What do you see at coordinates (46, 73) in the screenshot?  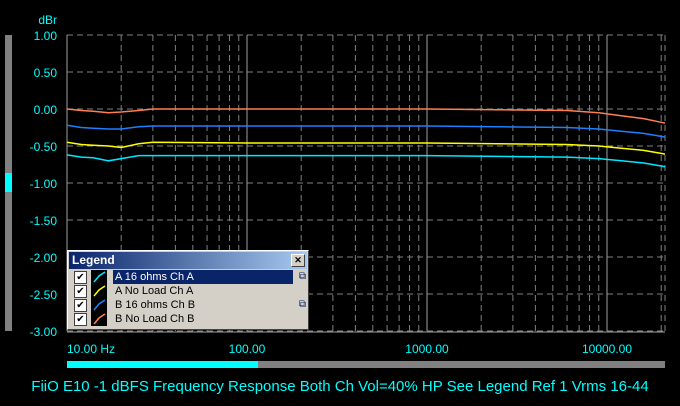 I see `y-tick-label: 0.50` at bounding box center [46, 73].